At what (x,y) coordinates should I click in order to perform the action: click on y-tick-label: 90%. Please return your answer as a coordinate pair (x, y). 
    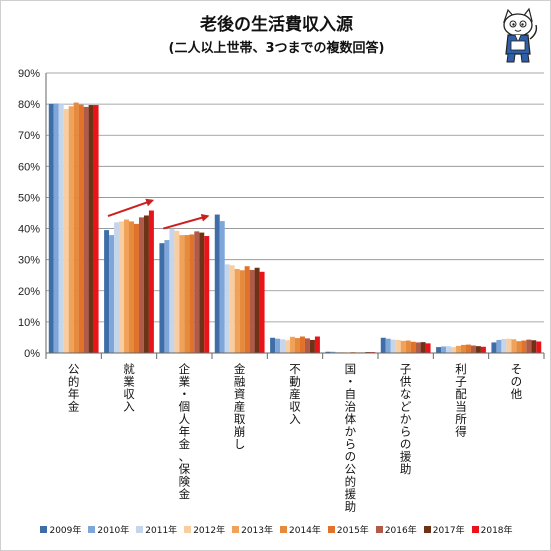
    Looking at the image, I should click on (29, 74).